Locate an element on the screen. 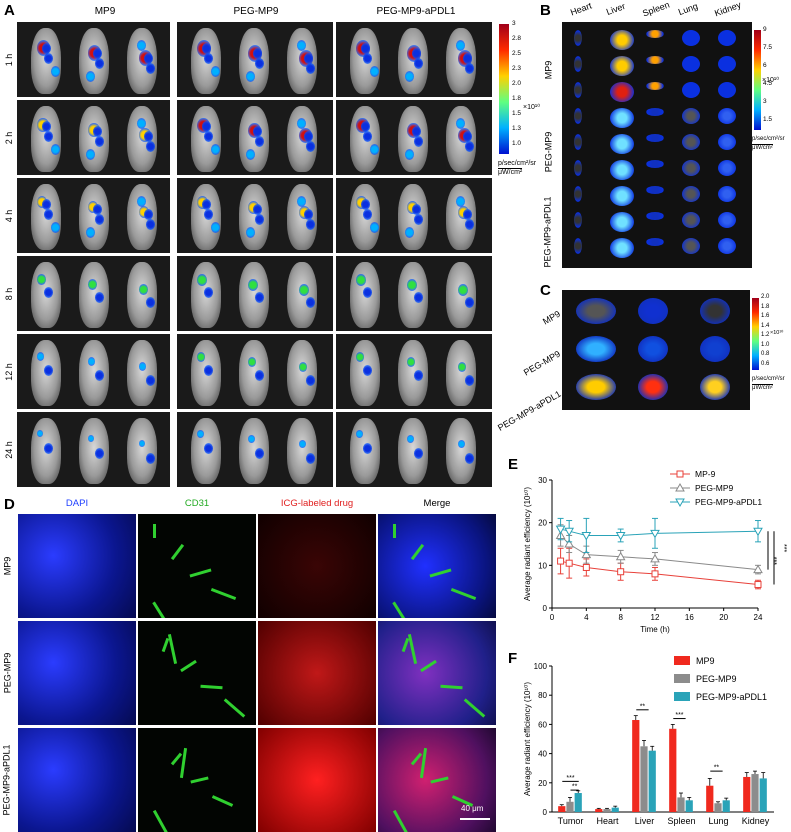  x-axis-label: Time (h) is located at coordinates (655, 629).